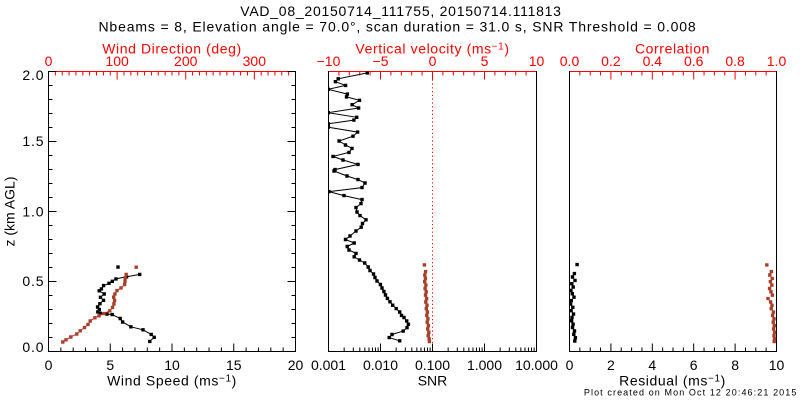 This screenshot has width=800, height=400. Describe the element at coordinates (536, 365) in the screenshot. I see `svg-text: 10.000` at that location.